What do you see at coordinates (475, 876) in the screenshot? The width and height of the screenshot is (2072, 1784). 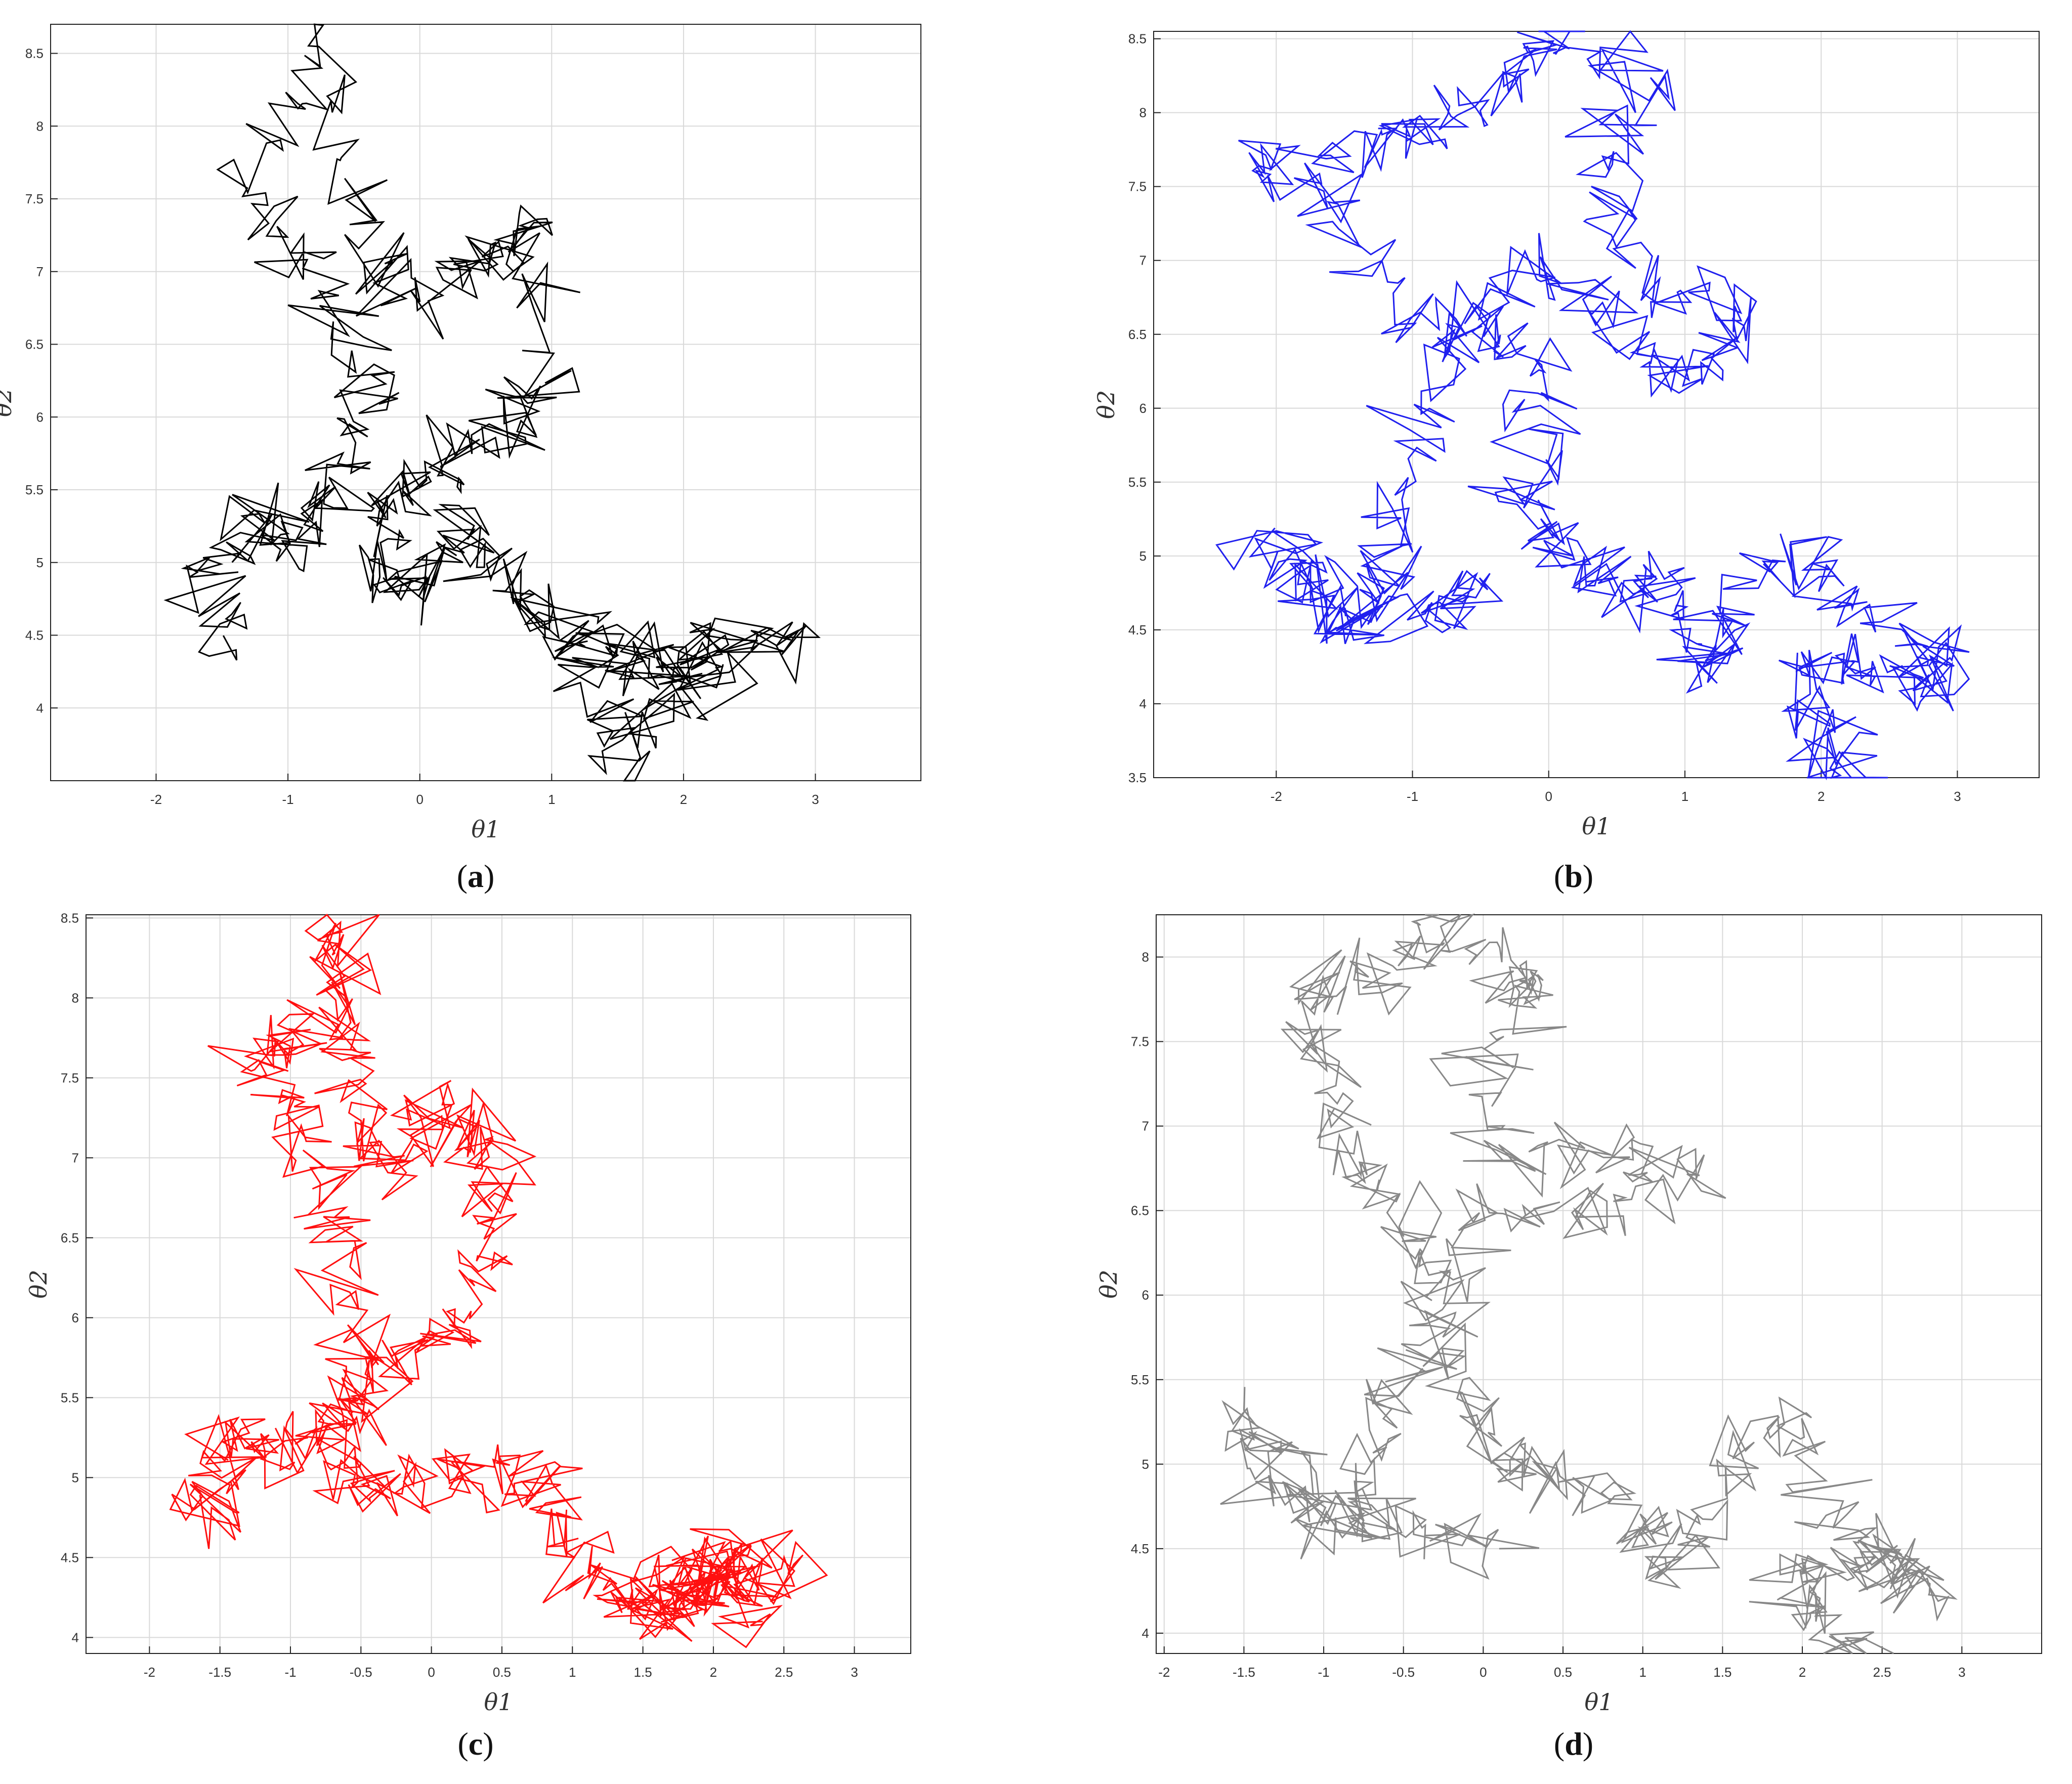 I see `caption-a: (a)` at bounding box center [475, 876].